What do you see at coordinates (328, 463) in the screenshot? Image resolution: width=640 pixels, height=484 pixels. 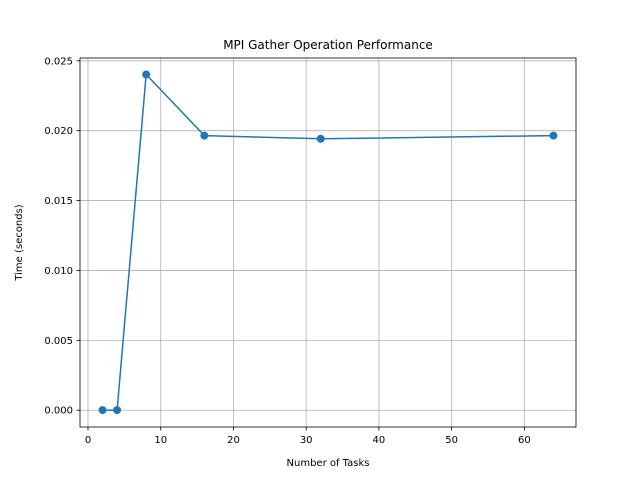 I see `x-axis-label: Number of Tasks` at bounding box center [328, 463].